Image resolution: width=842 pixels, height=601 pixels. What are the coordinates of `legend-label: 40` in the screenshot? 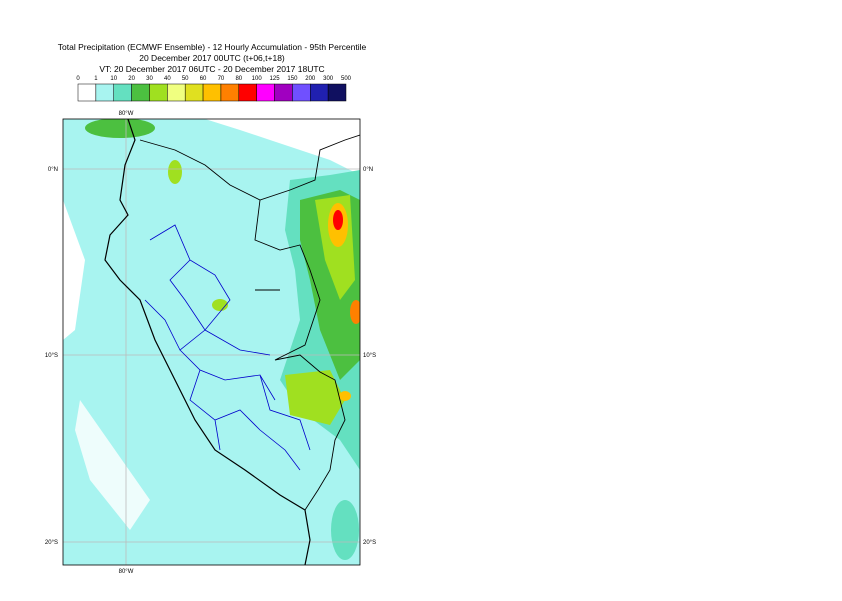 It's located at (167, 79).